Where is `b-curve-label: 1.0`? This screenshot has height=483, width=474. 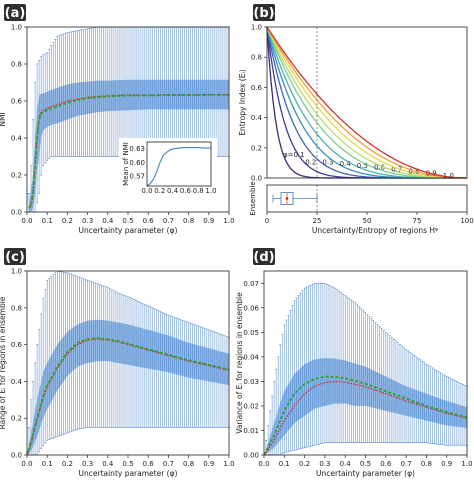
b-curve-label: 1.0 is located at coordinates (448, 176).